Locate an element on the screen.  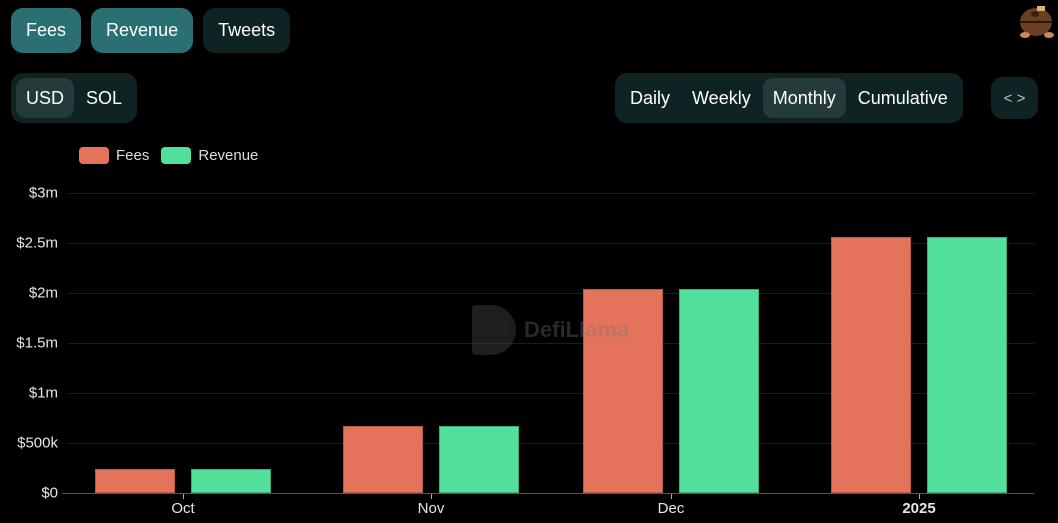
period-monthly: Monthly is located at coordinates (804, 98).